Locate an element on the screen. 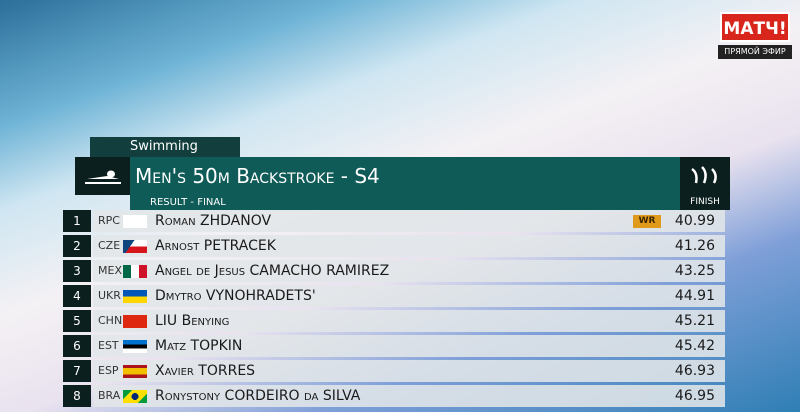 This screenshot has width=800, height=412. column-label: FINISH is located at coordinates (705, 202).